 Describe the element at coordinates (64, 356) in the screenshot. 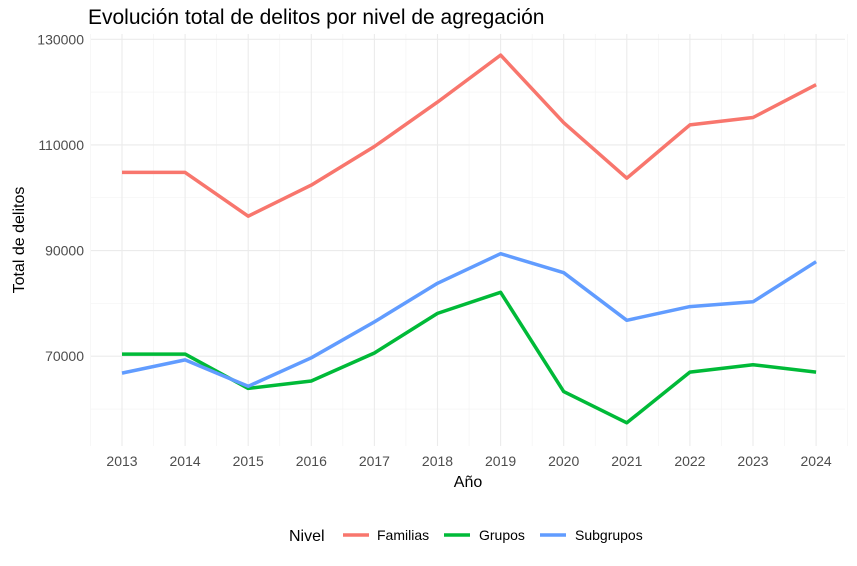

I see `y-tick-label: 70000` at that location.